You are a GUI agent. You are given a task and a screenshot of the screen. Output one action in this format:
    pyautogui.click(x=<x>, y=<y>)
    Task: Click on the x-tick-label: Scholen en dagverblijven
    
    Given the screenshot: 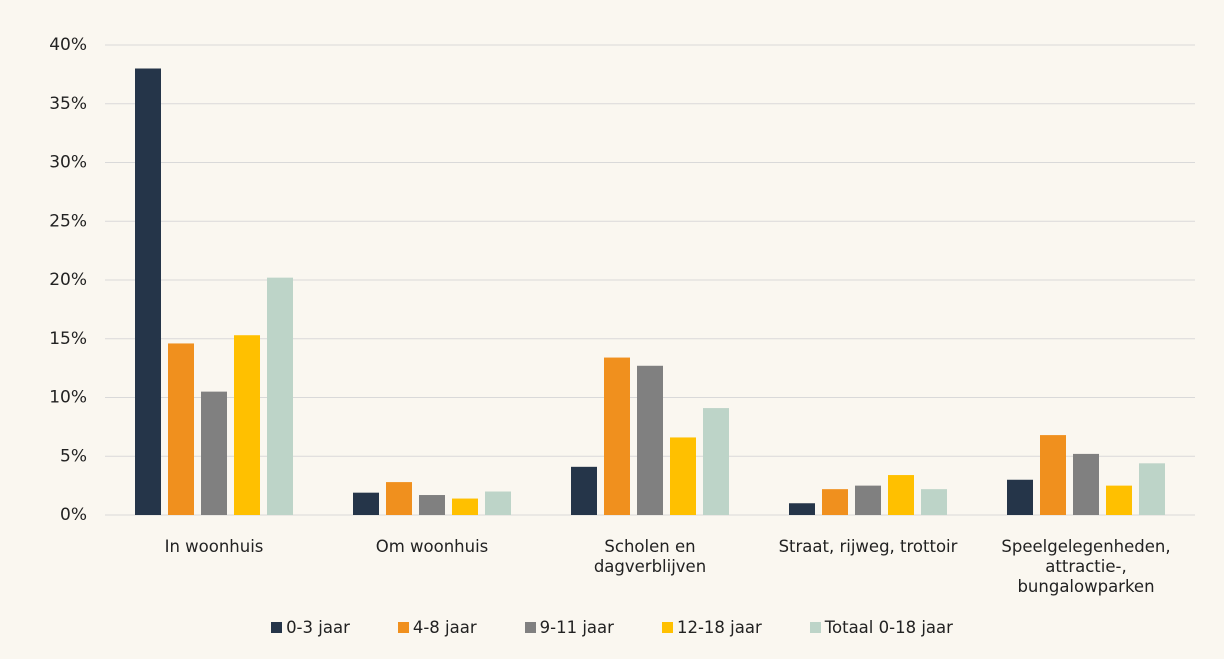 What is the action you would take?
    pyautogui.click(x=650, y=556)
    